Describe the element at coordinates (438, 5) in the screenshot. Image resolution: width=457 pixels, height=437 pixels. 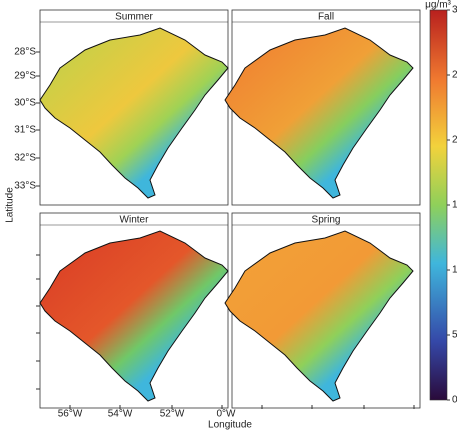
I see `colorbar-unit: μg/m³` at that location.